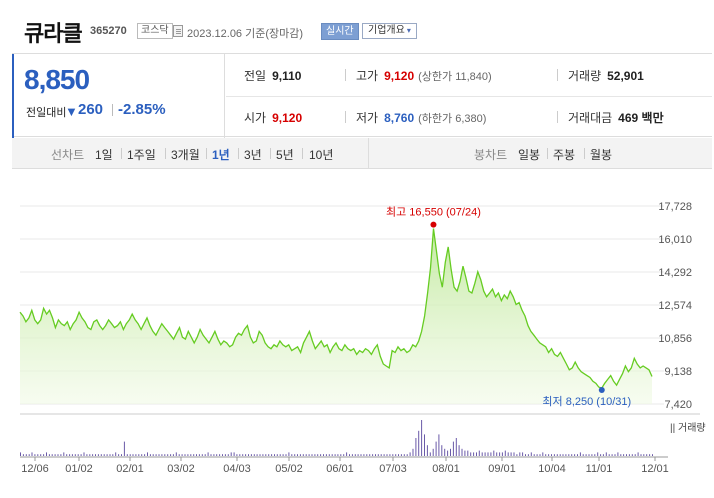  I want to click on x-tick-label: 09/01, so click(502, 469).